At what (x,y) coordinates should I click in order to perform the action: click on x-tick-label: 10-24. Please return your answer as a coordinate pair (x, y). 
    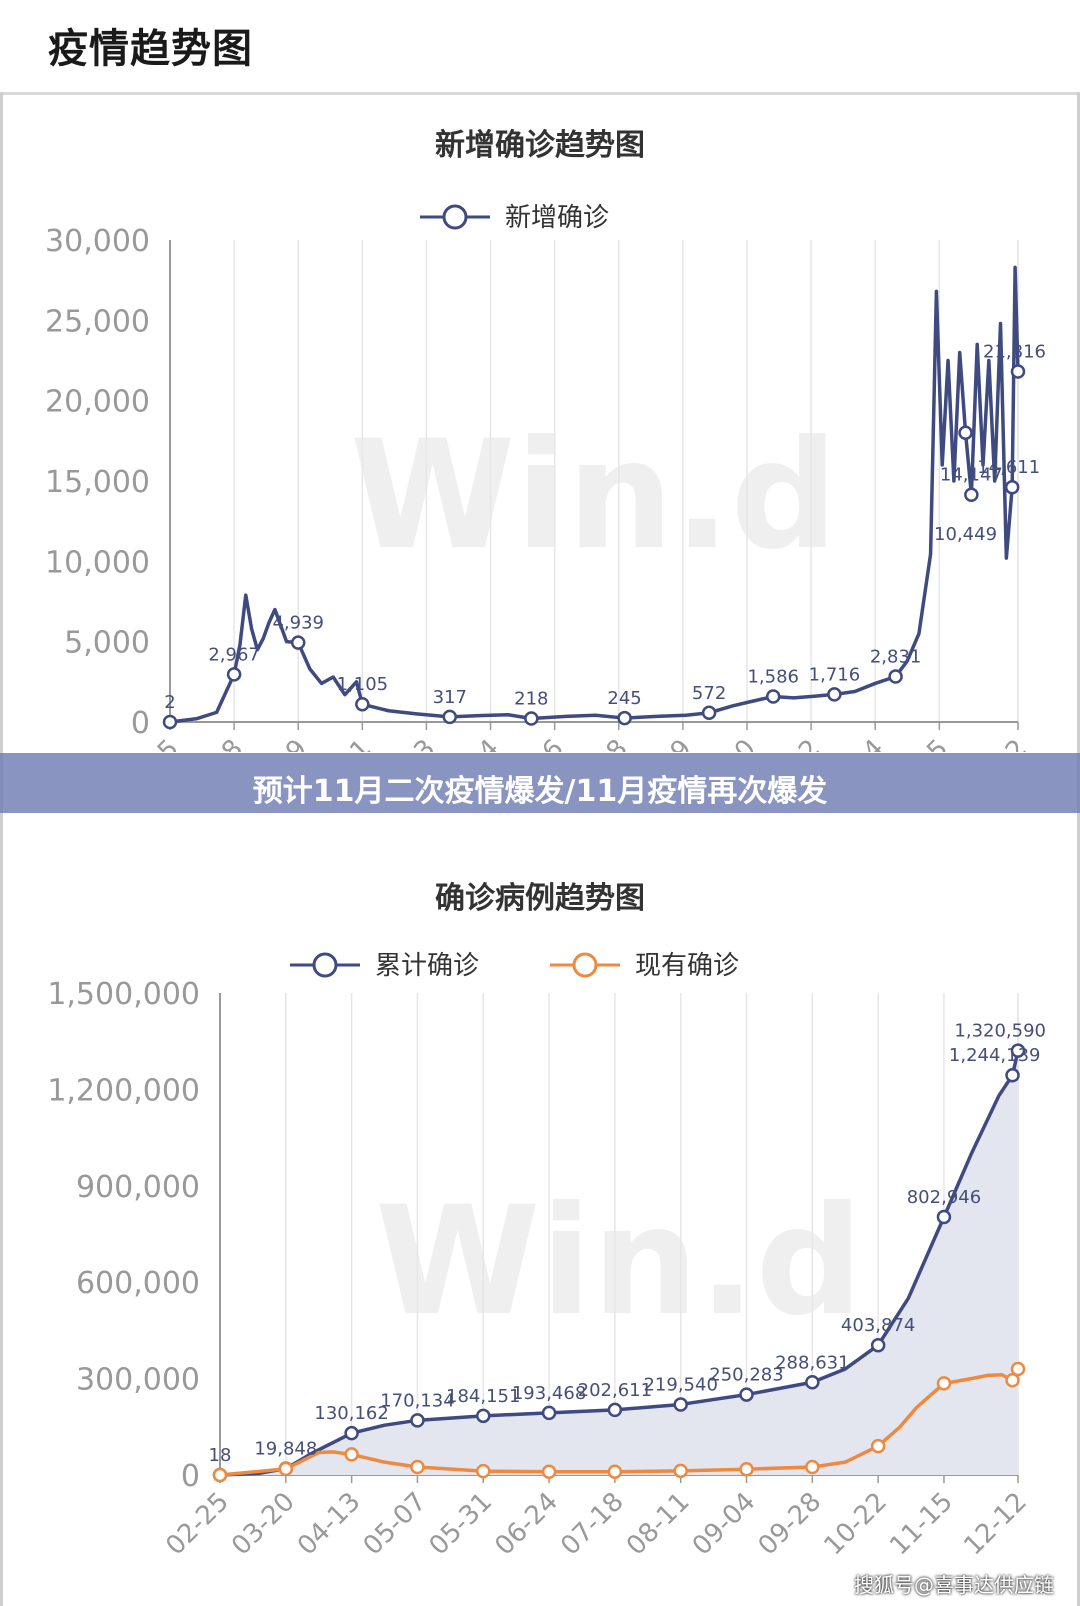
    Looking at the image, I should click on (853, 743).